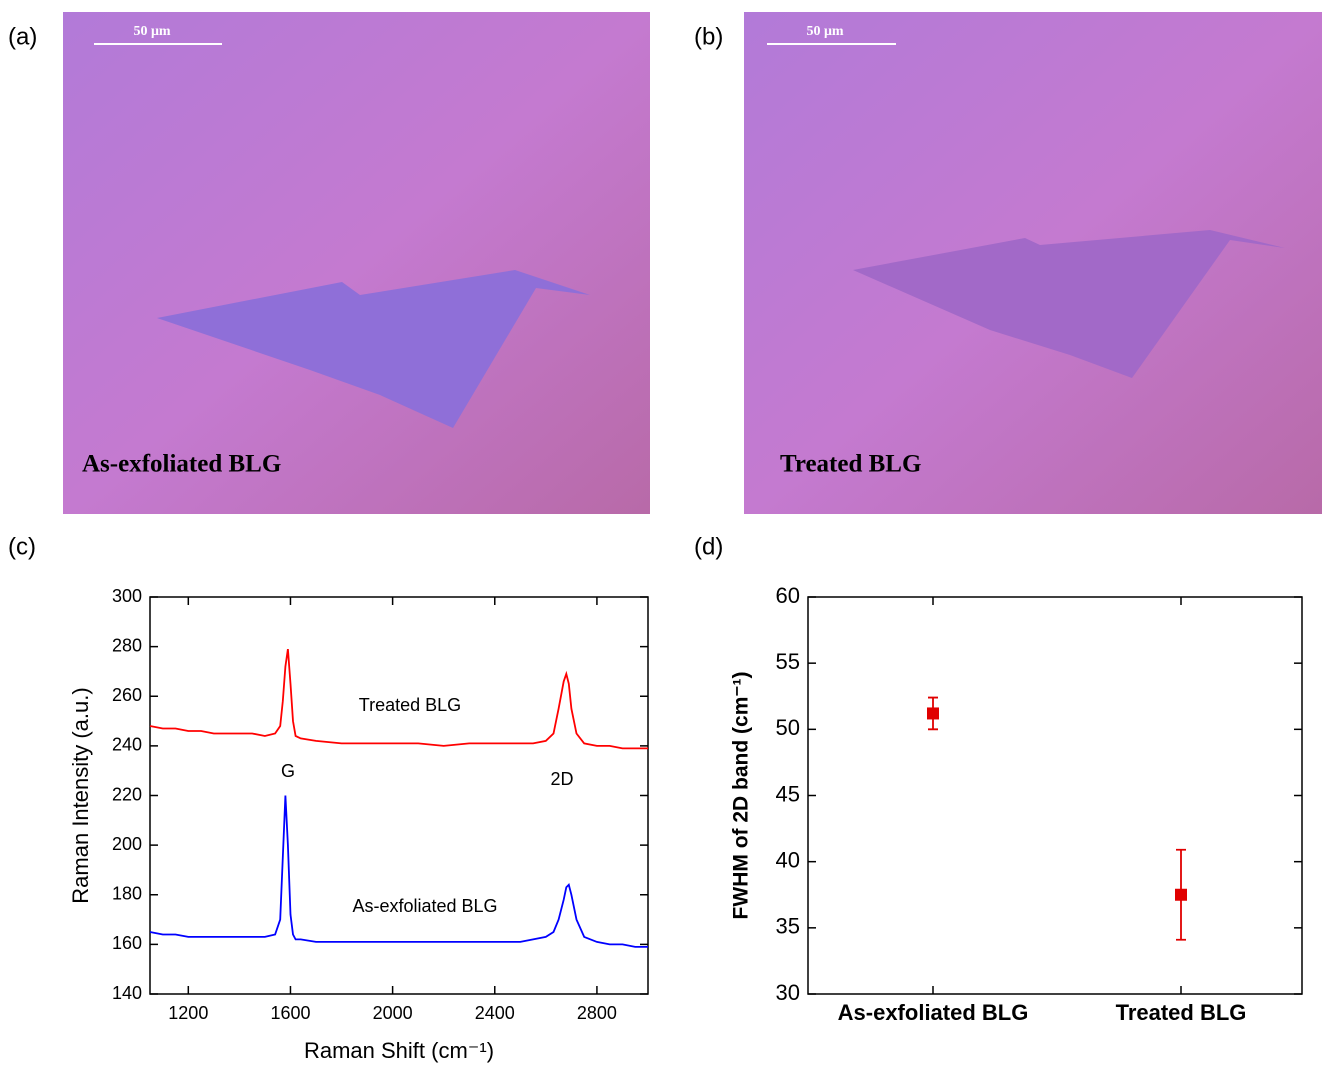  Describe the element at coordinates (788, 727) in the screenshot. I see `y-tick-label: 50` at that location.